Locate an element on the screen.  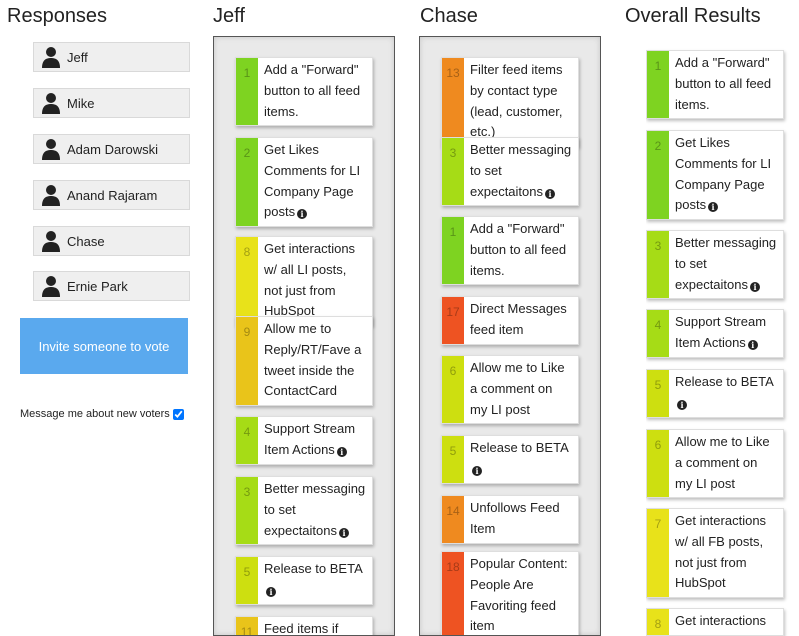
responses-title: Responses is located at coordinates (57, 16).